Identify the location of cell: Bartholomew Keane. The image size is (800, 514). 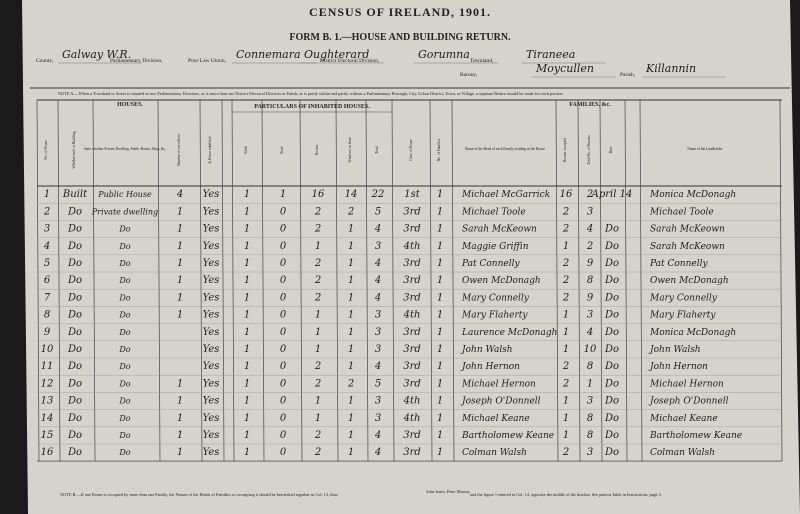
(507, 436).